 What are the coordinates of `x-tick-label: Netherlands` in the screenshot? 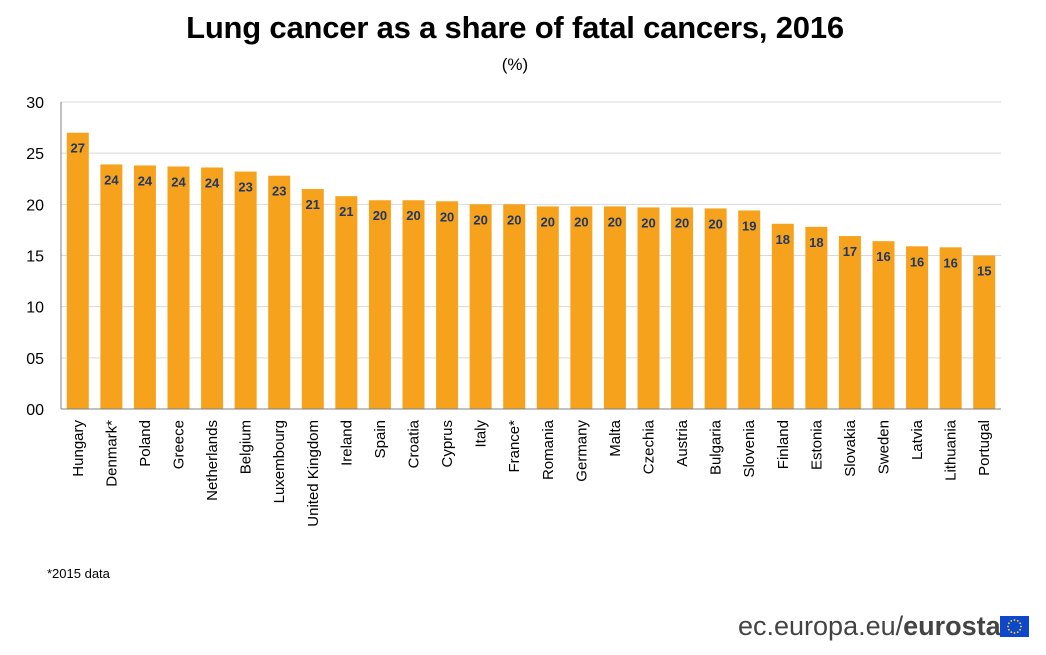 It's located at (212, 460).